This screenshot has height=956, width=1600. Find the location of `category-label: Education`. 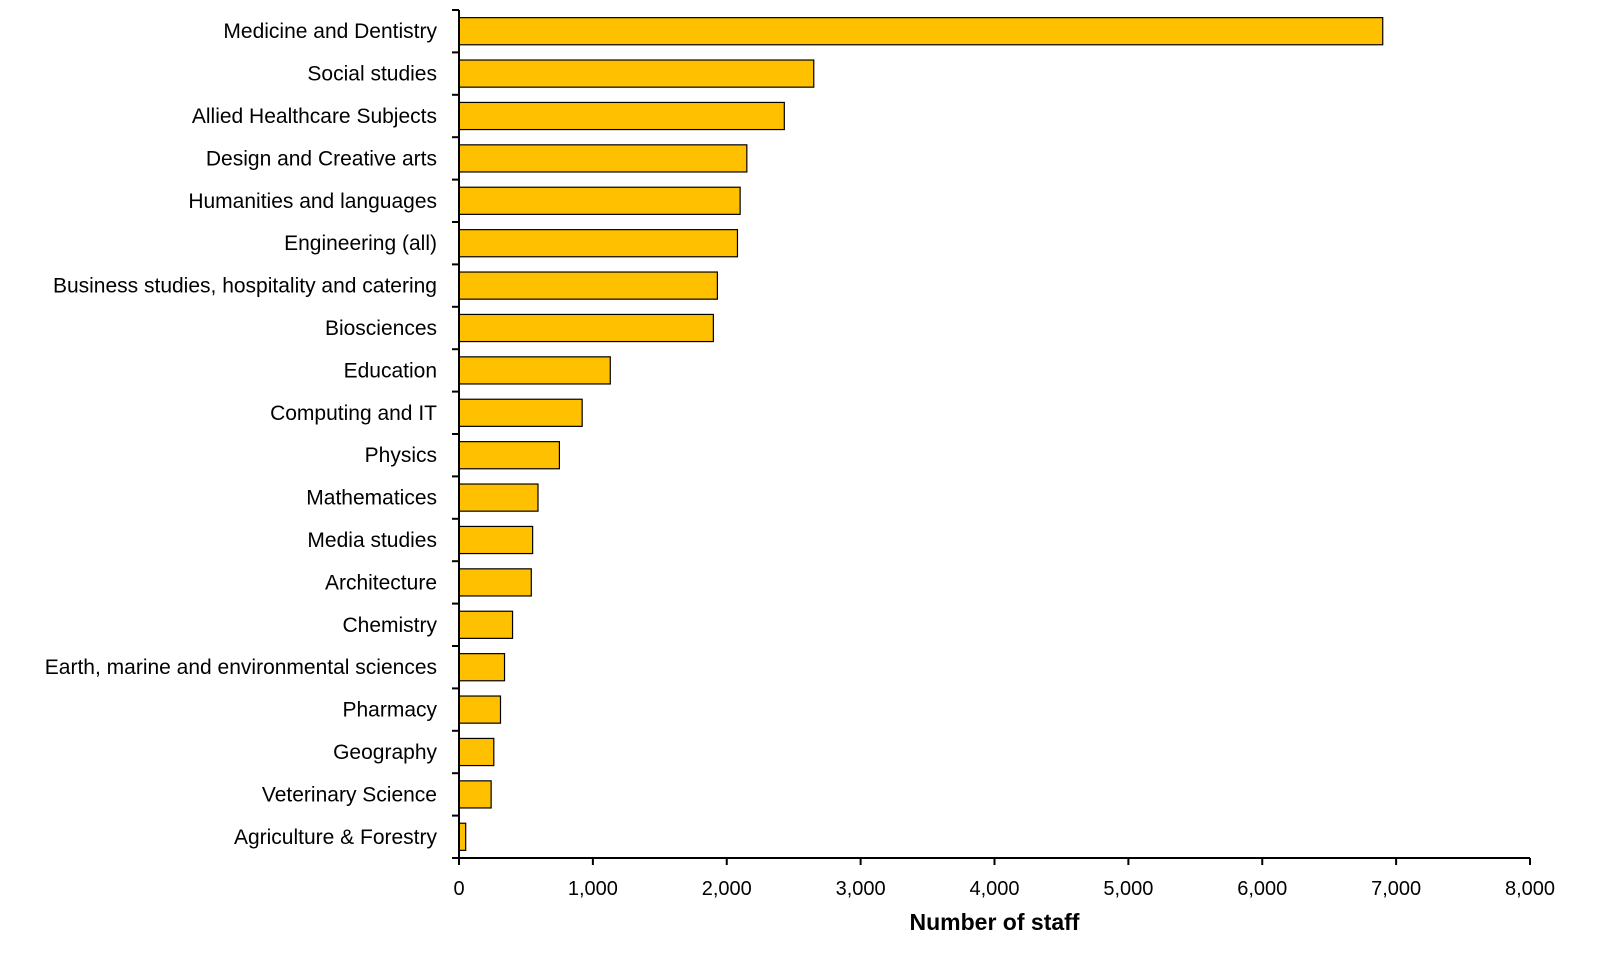

category-label: Education is located at coordinates (390, 370).